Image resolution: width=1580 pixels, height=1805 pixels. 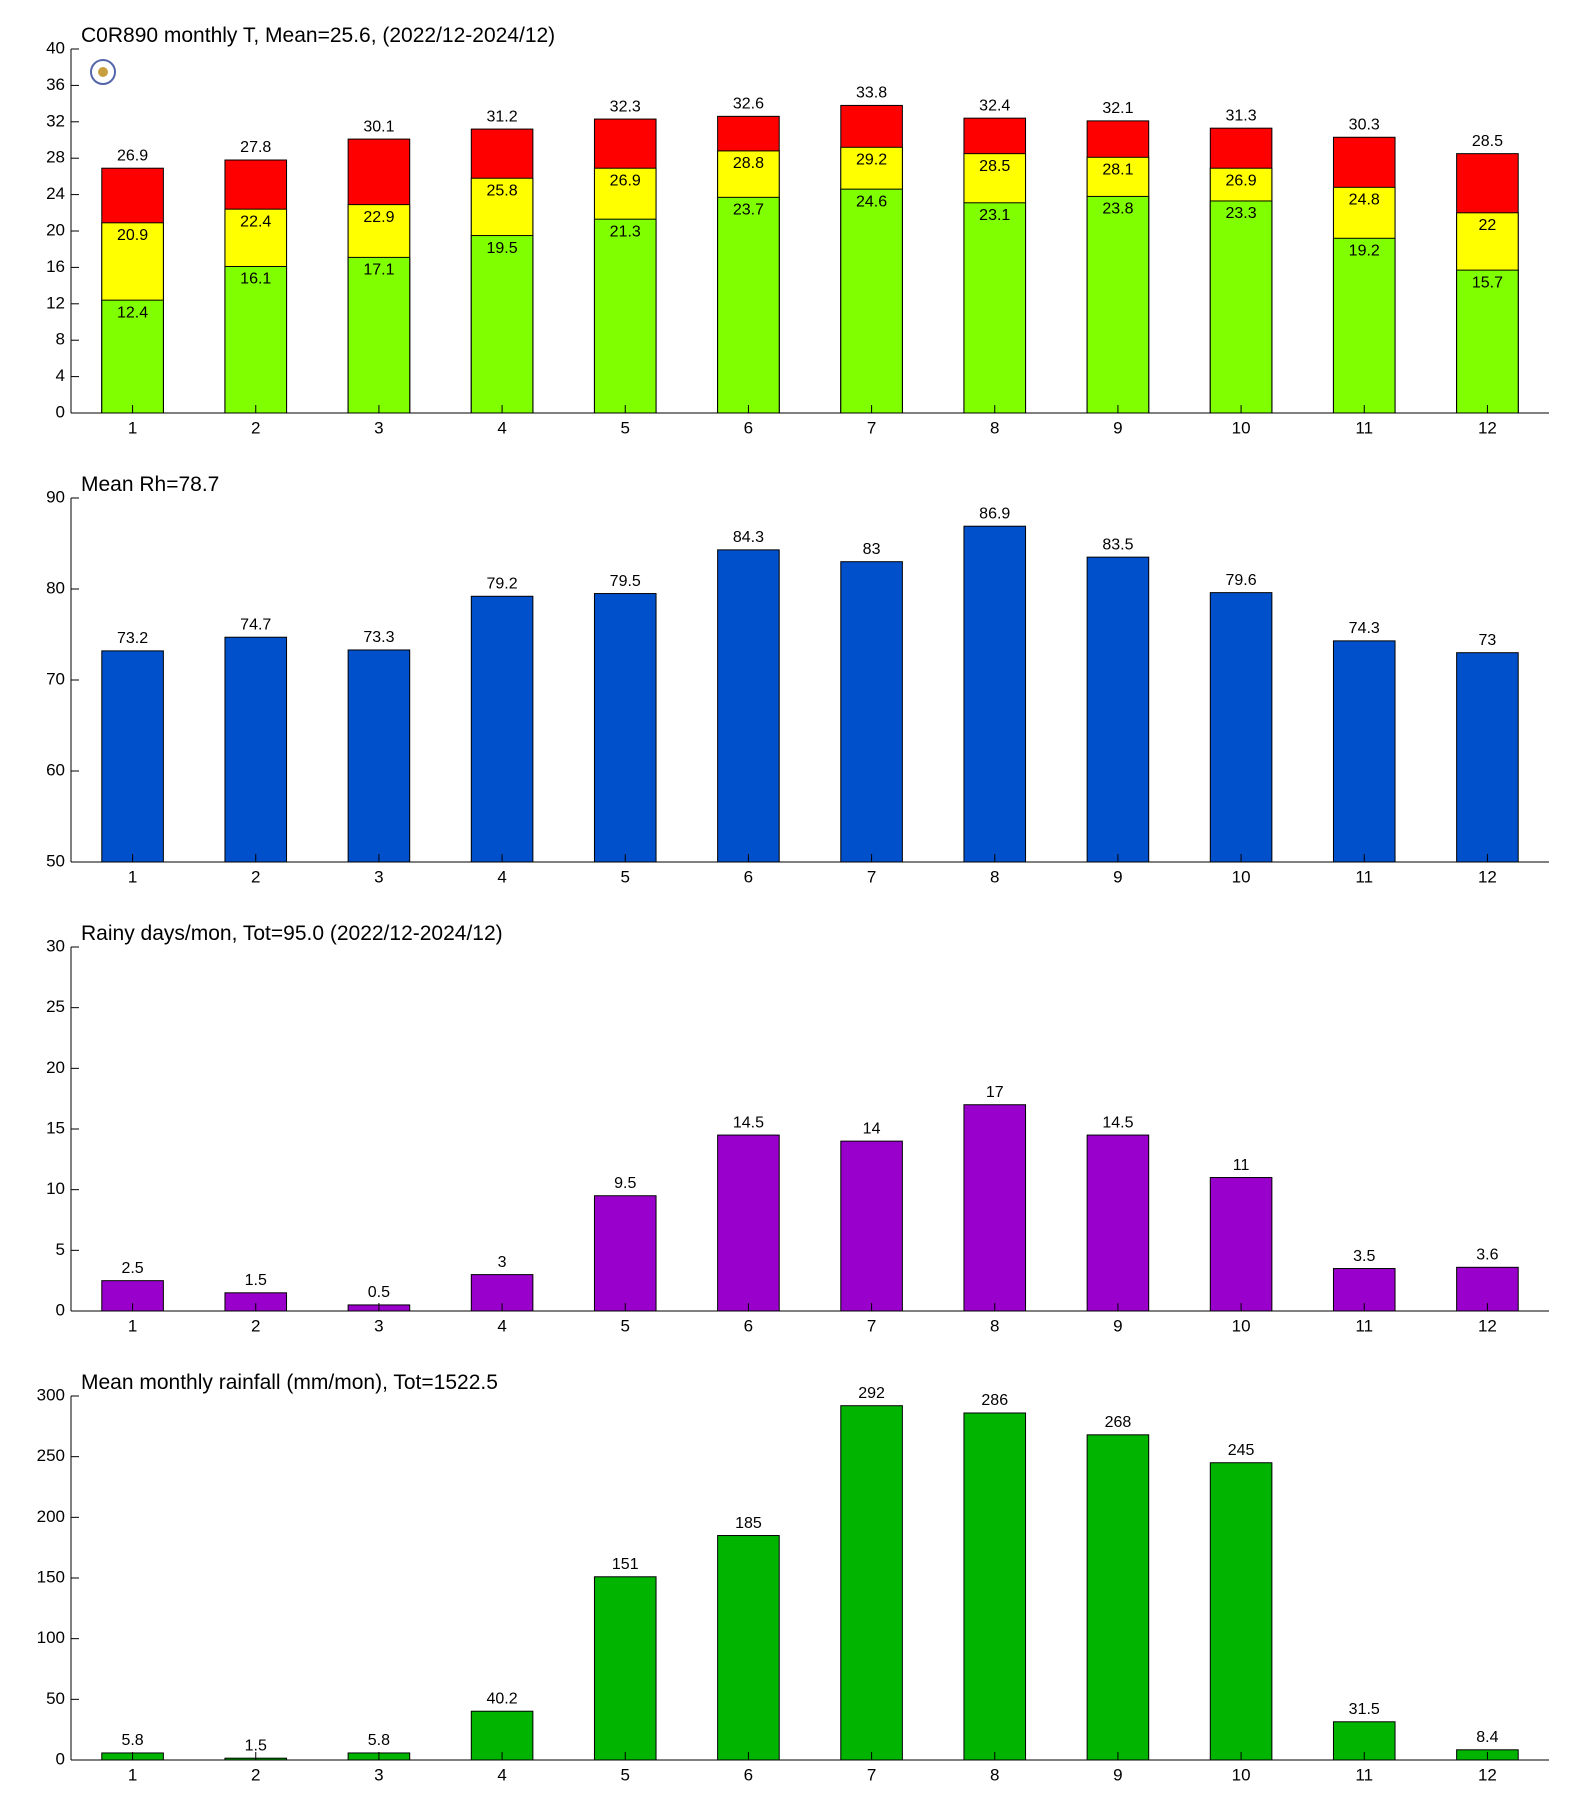 What do you see at coordinates (132, 638) in the screenshot?
I see `value-label: 73.2` at bounding box center [132, 638].